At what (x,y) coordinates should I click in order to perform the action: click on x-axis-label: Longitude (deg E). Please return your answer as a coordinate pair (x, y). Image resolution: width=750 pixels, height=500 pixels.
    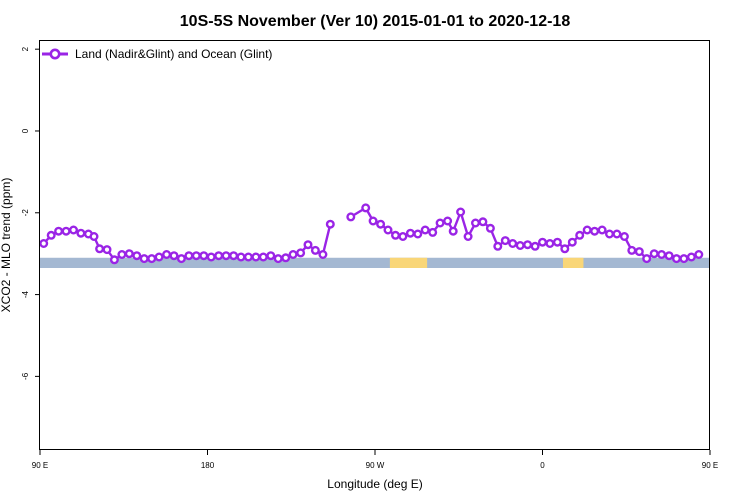
    Looking at the image, I should click on (374, 484).